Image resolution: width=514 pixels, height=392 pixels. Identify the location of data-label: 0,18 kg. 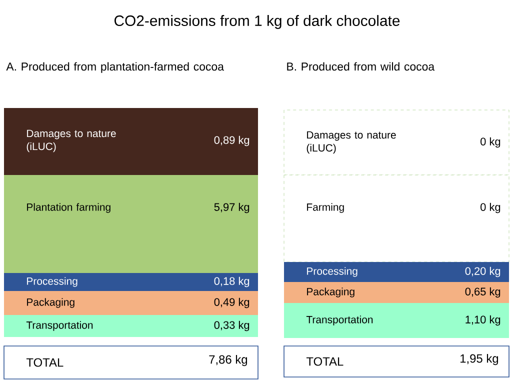
(232, 282).